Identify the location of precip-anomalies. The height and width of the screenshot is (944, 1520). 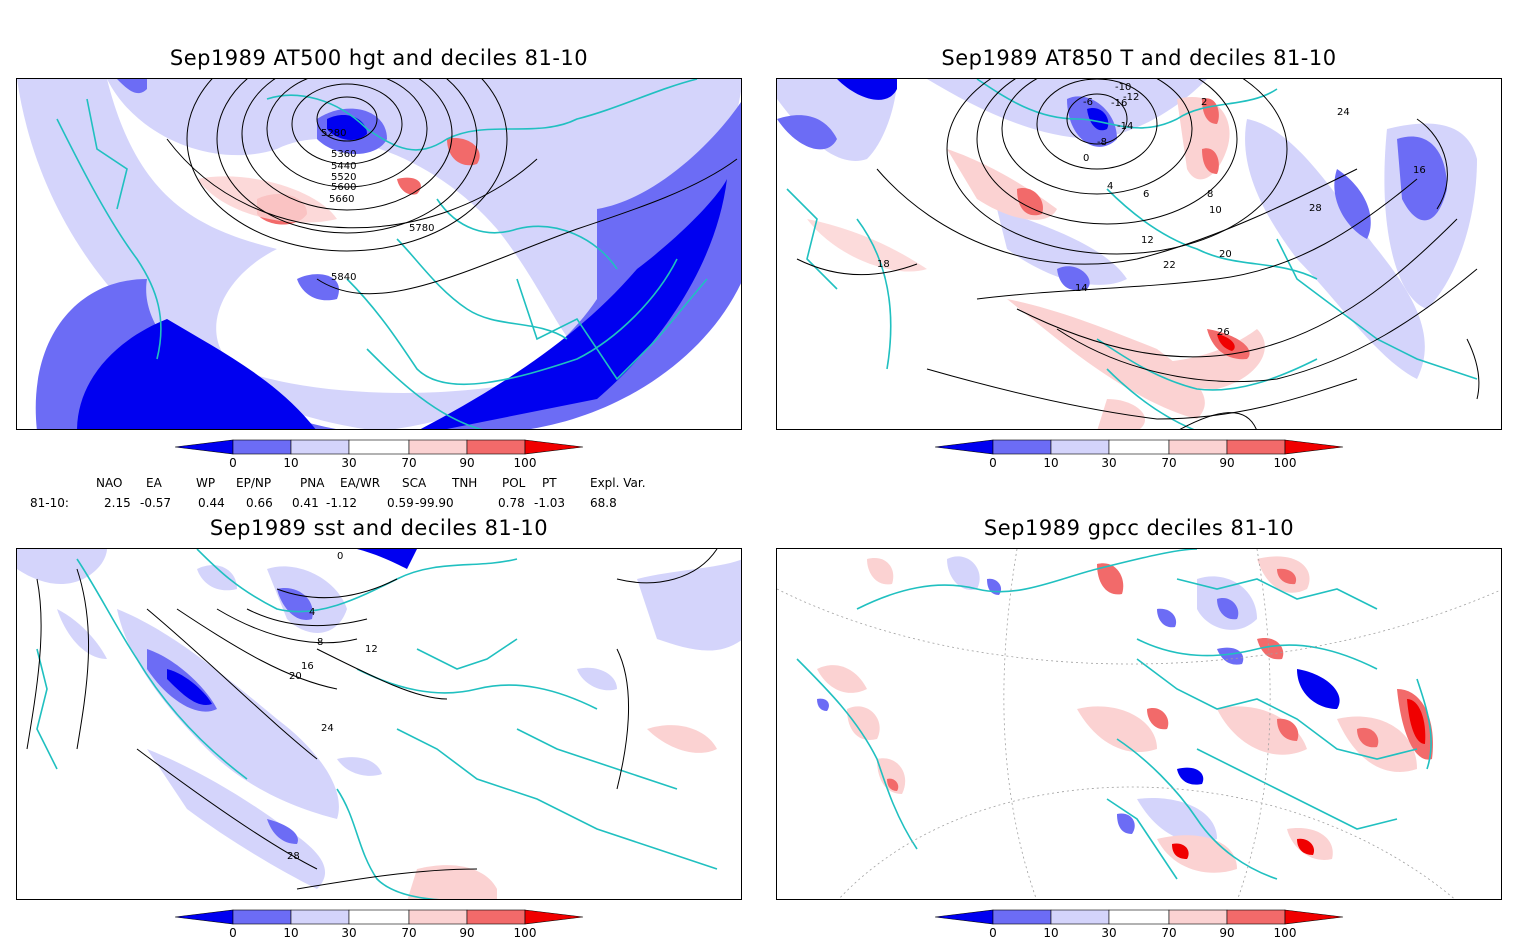
(1125, 714).